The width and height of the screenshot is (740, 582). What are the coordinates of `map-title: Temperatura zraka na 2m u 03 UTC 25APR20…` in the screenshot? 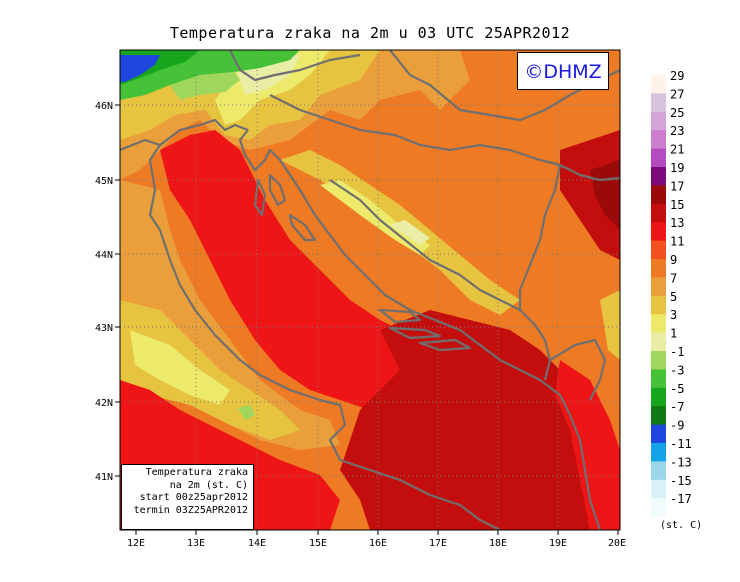 It's located at (370, 33).